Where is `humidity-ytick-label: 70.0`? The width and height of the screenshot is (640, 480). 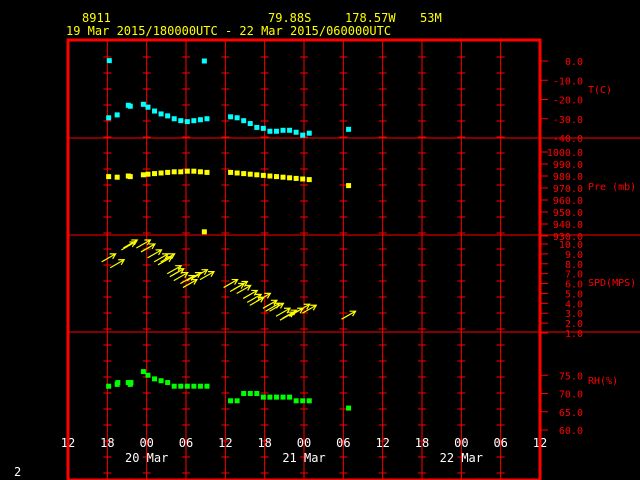 humidity-ytick-label: 70.0 is located at coordinates (571, 395).